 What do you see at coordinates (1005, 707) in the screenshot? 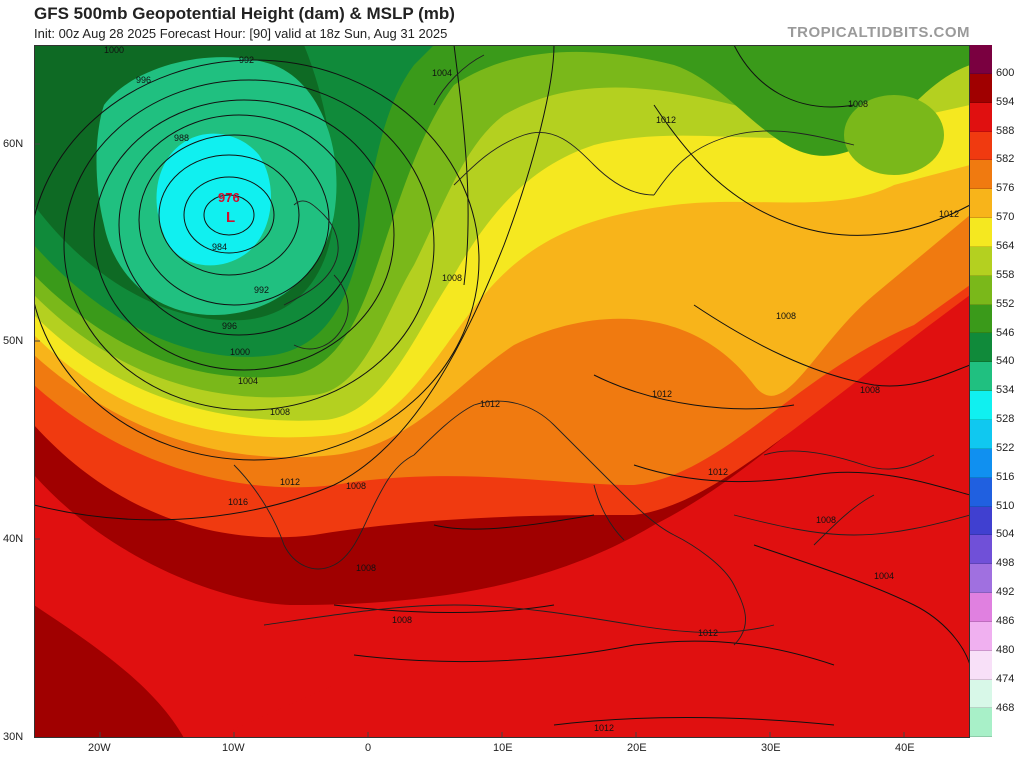
I see `colorbar-label: 468` at bounding box center [1005, 707].